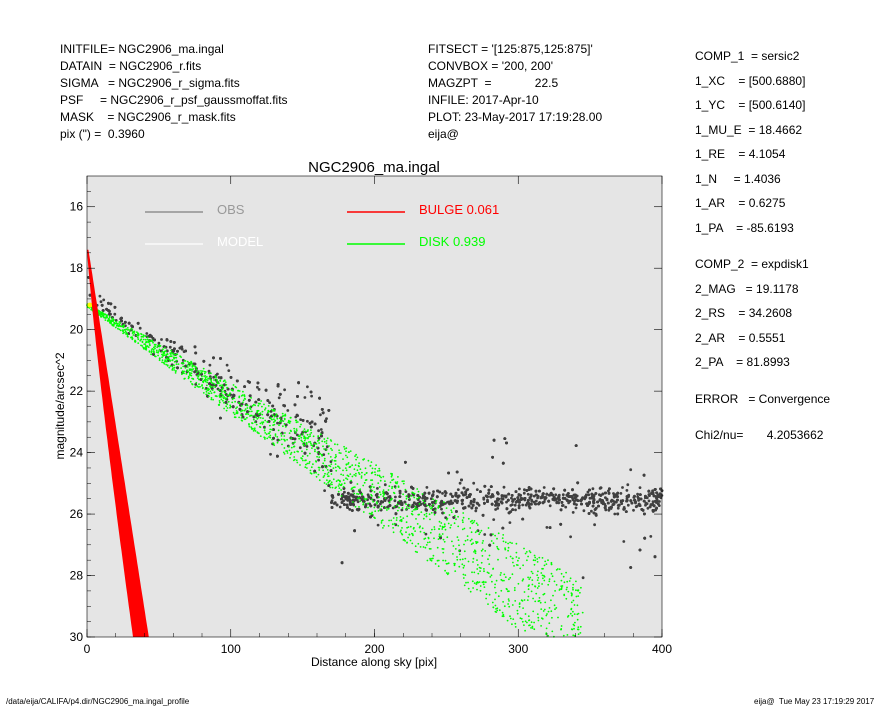  What do you see at coordinates (148, 117) in the screenshot?
I see `header-left-line: MASK = NGC2906_r_mask.fits` at bounding box center [148, 117].